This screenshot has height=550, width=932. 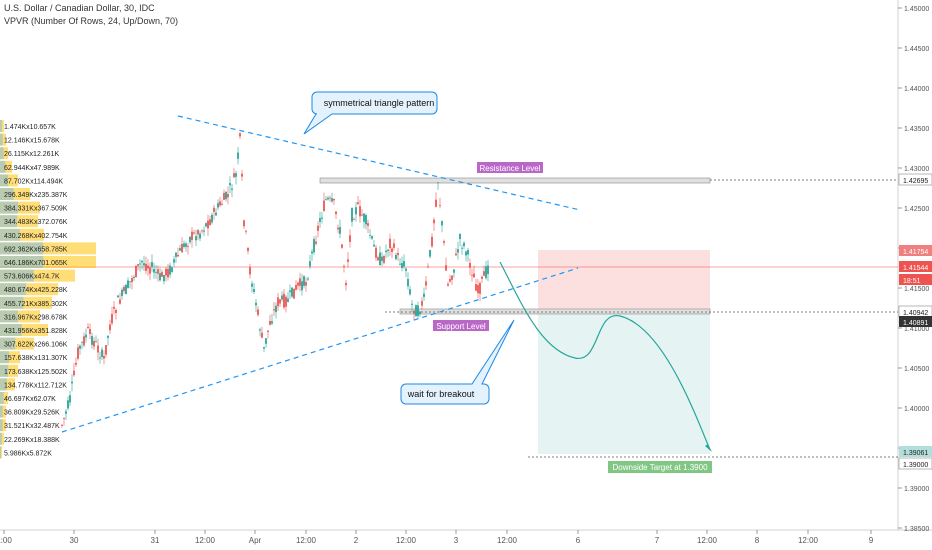 What do you see at coordinates (155, 540) in the screenshot?
I see `time-tick-label: 31` at bounding box center [155, 540].